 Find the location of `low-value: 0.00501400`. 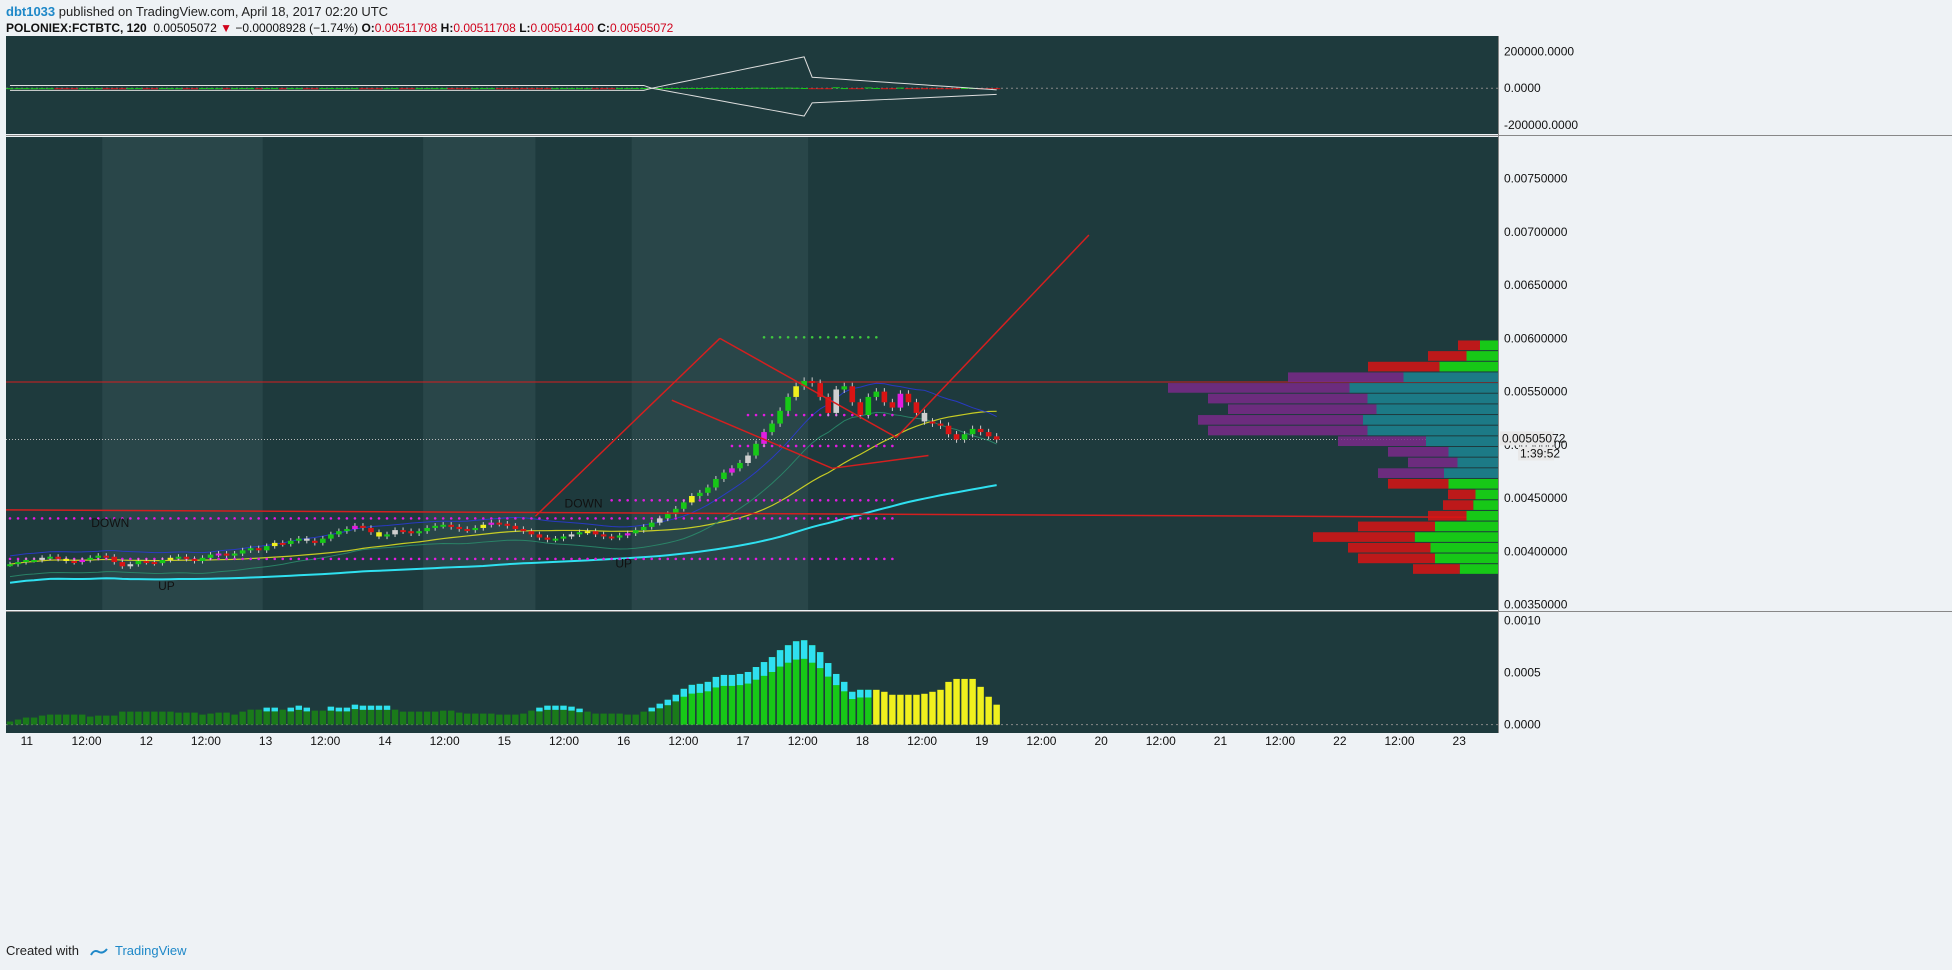

low-value: 0.00501400 is located at coordinates (562, 28).